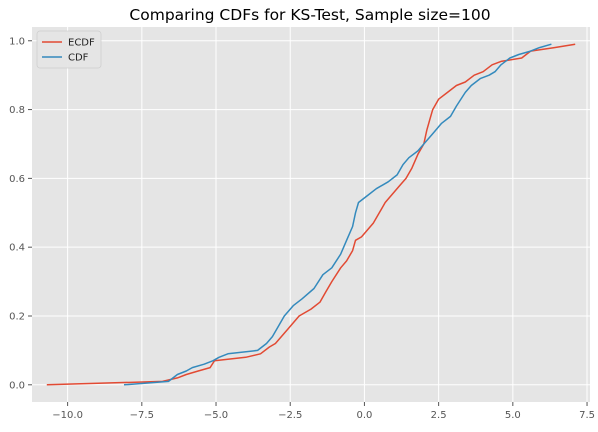  I want to click on x-tick-label: −7.5, so click(142, 415).